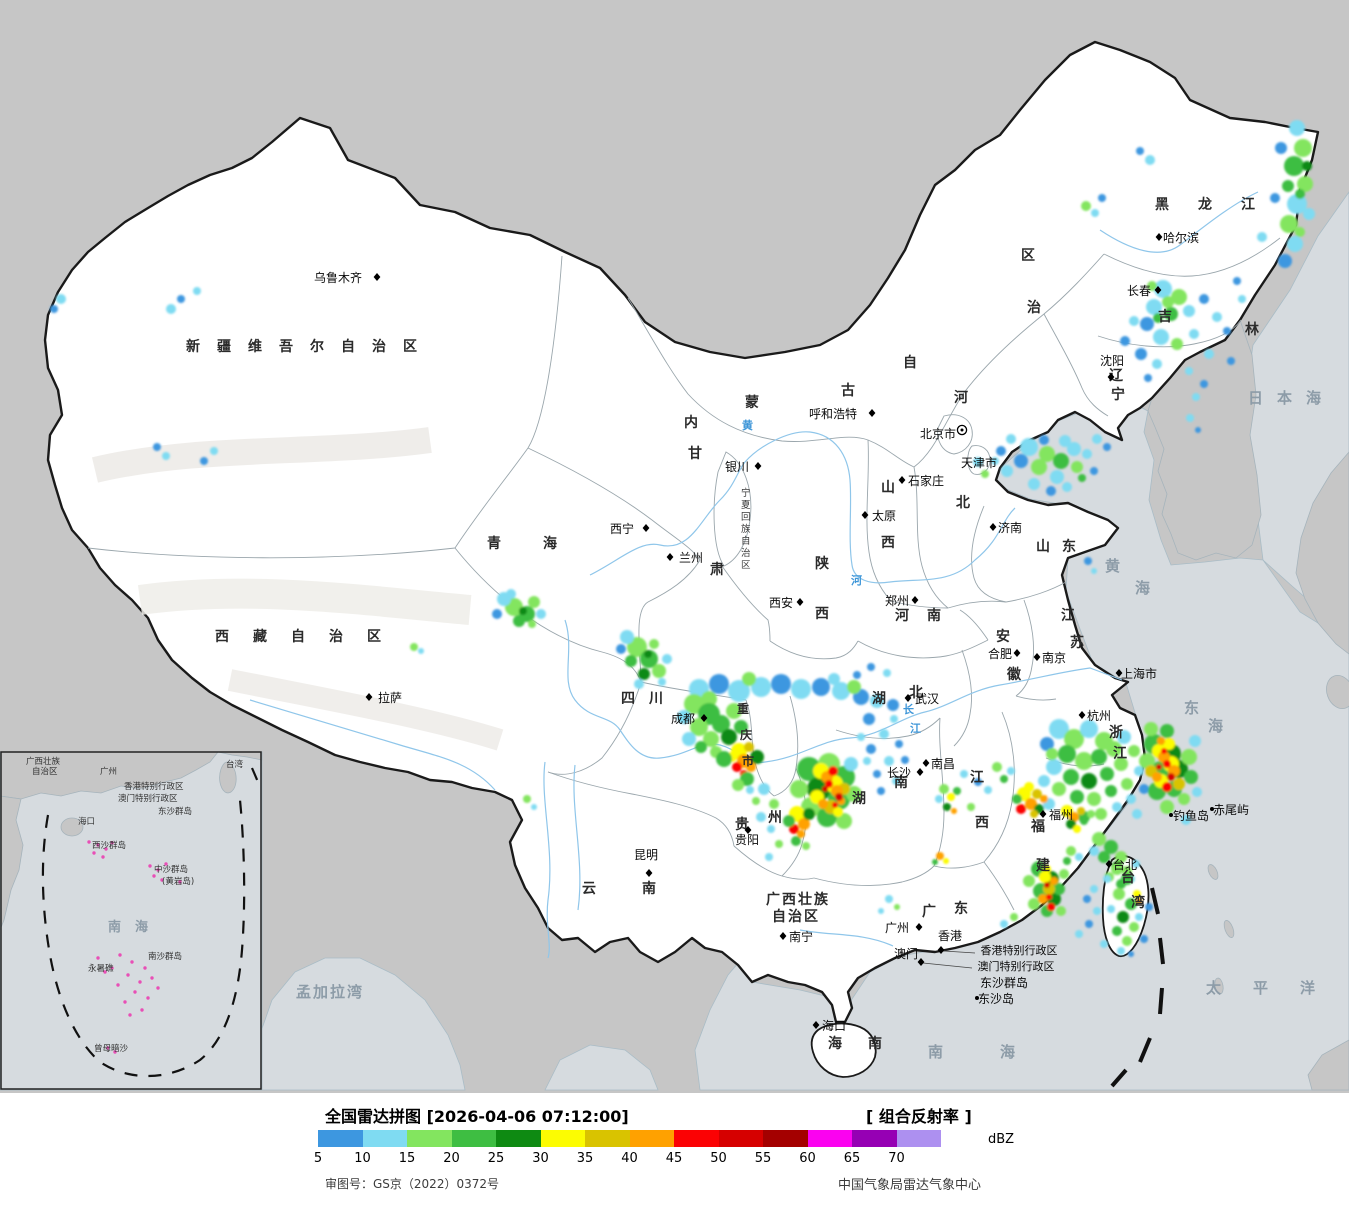 The height and width of the screenshot is (1208, 1349). I want to click on scale-cell-10: 10, so click(380, 1148).